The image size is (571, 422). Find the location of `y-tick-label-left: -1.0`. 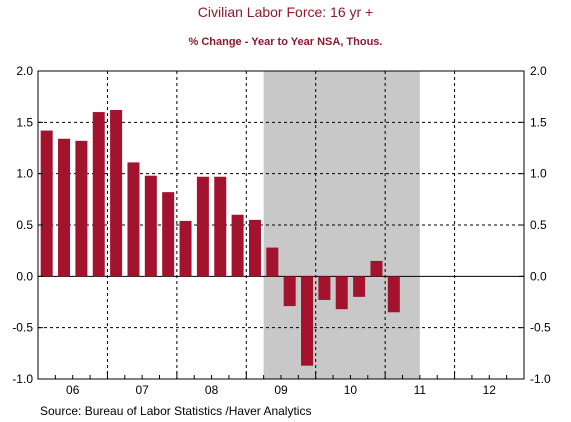

y-tick-label-left: -1.0 is located at coordinates (22, 379).